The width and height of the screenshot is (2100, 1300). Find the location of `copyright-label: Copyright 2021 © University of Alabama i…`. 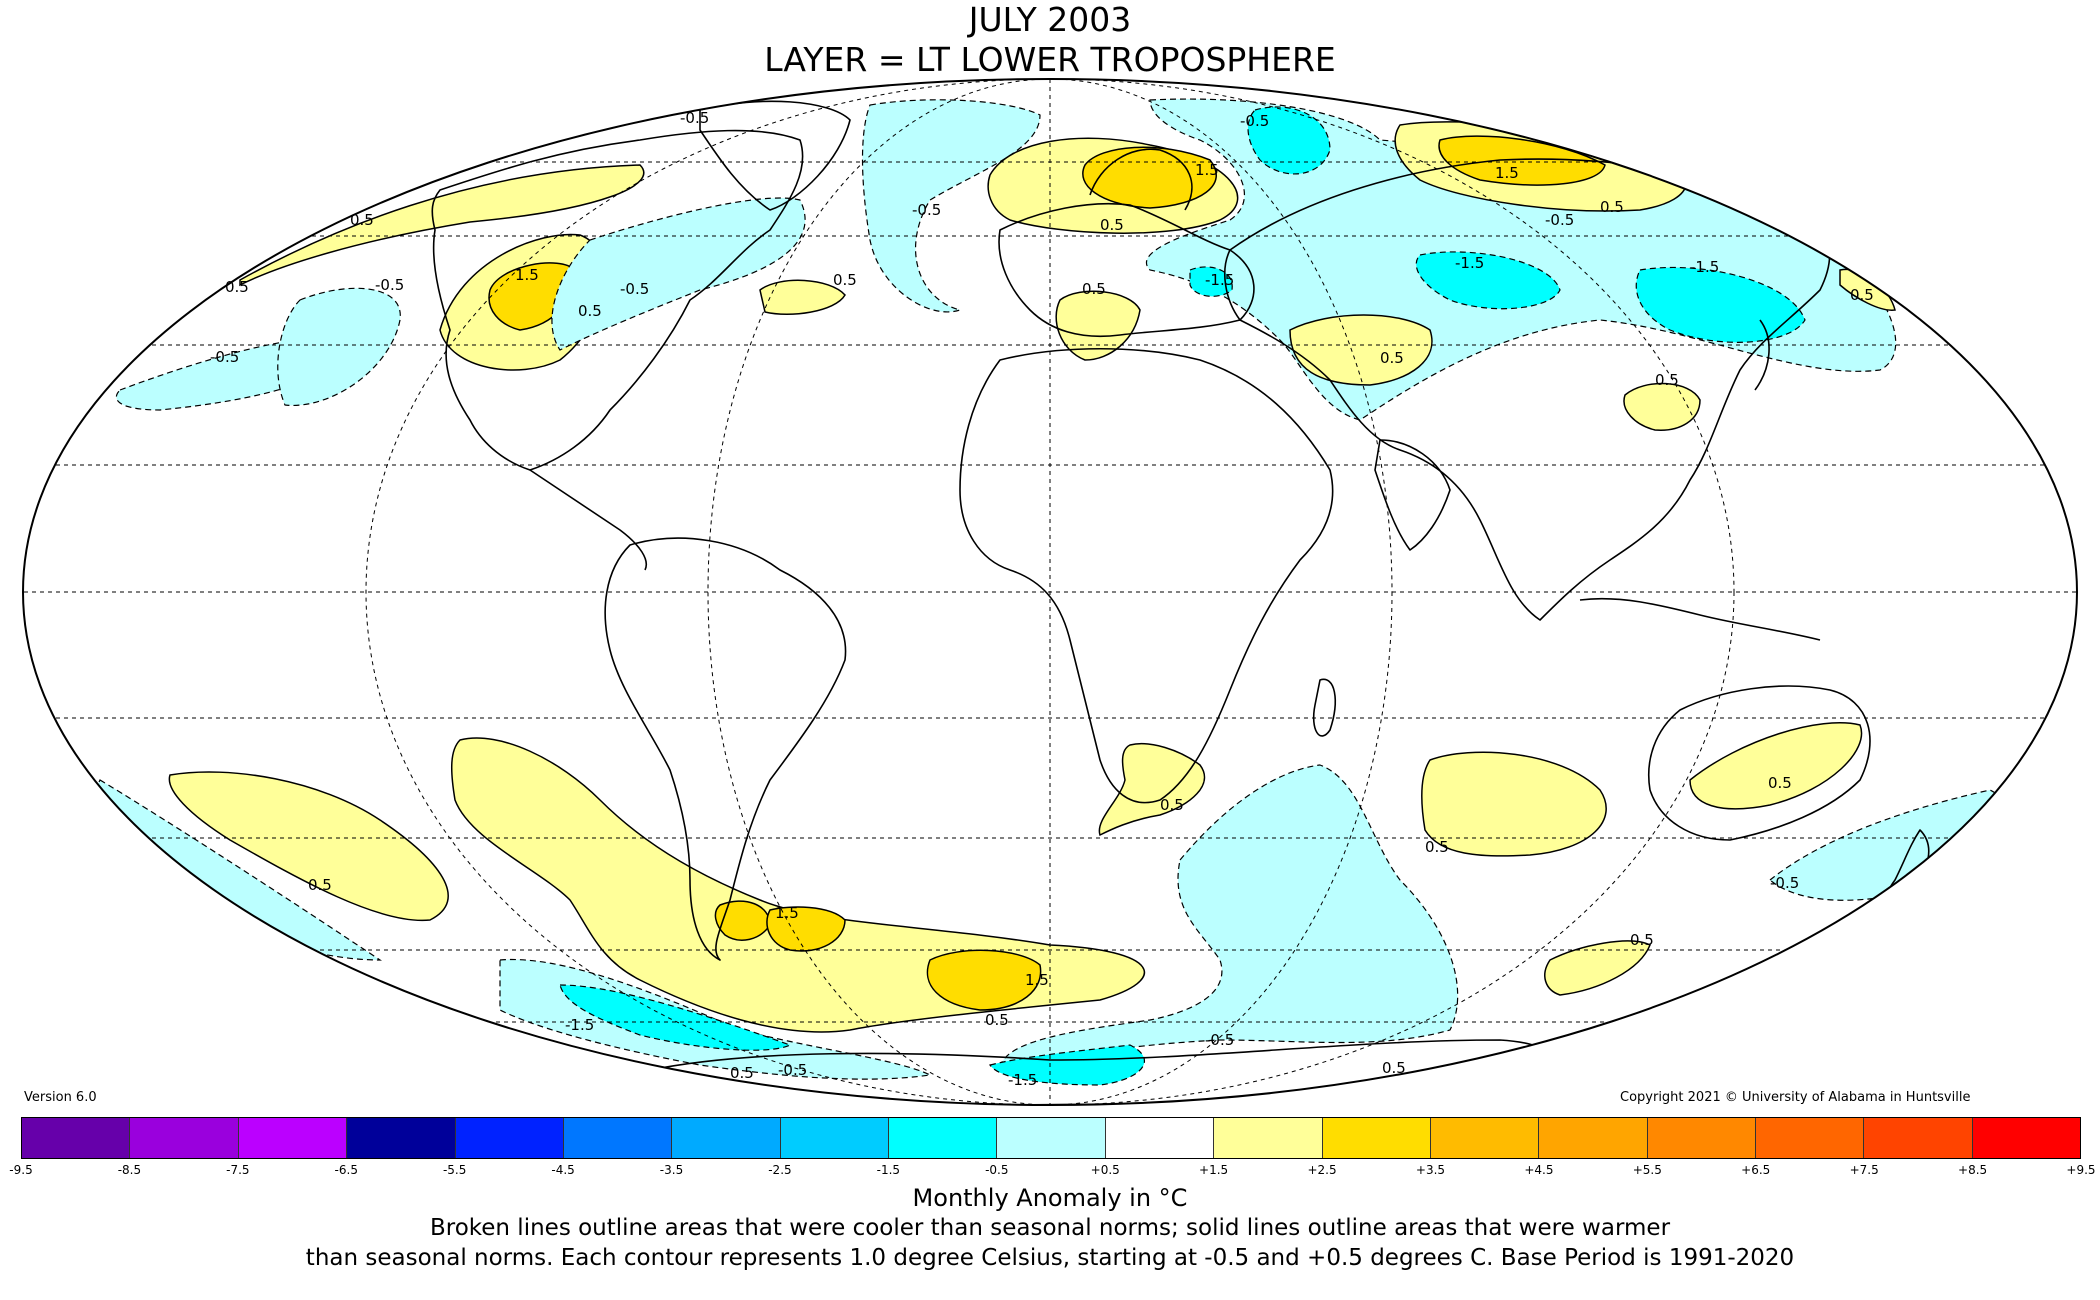

copyright-label: Copyright 2021 © University of Alabama i… is located at coordinates (1795, 1097).